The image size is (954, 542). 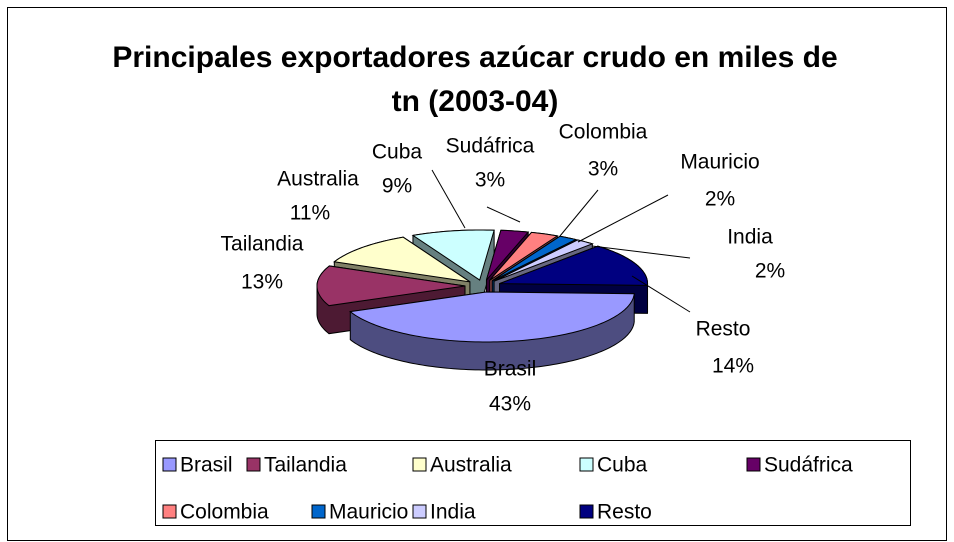 What do you see at coordinates (453, 512) in the screenshot?
I see `legend-label: India` at bounding box center [453, 512].